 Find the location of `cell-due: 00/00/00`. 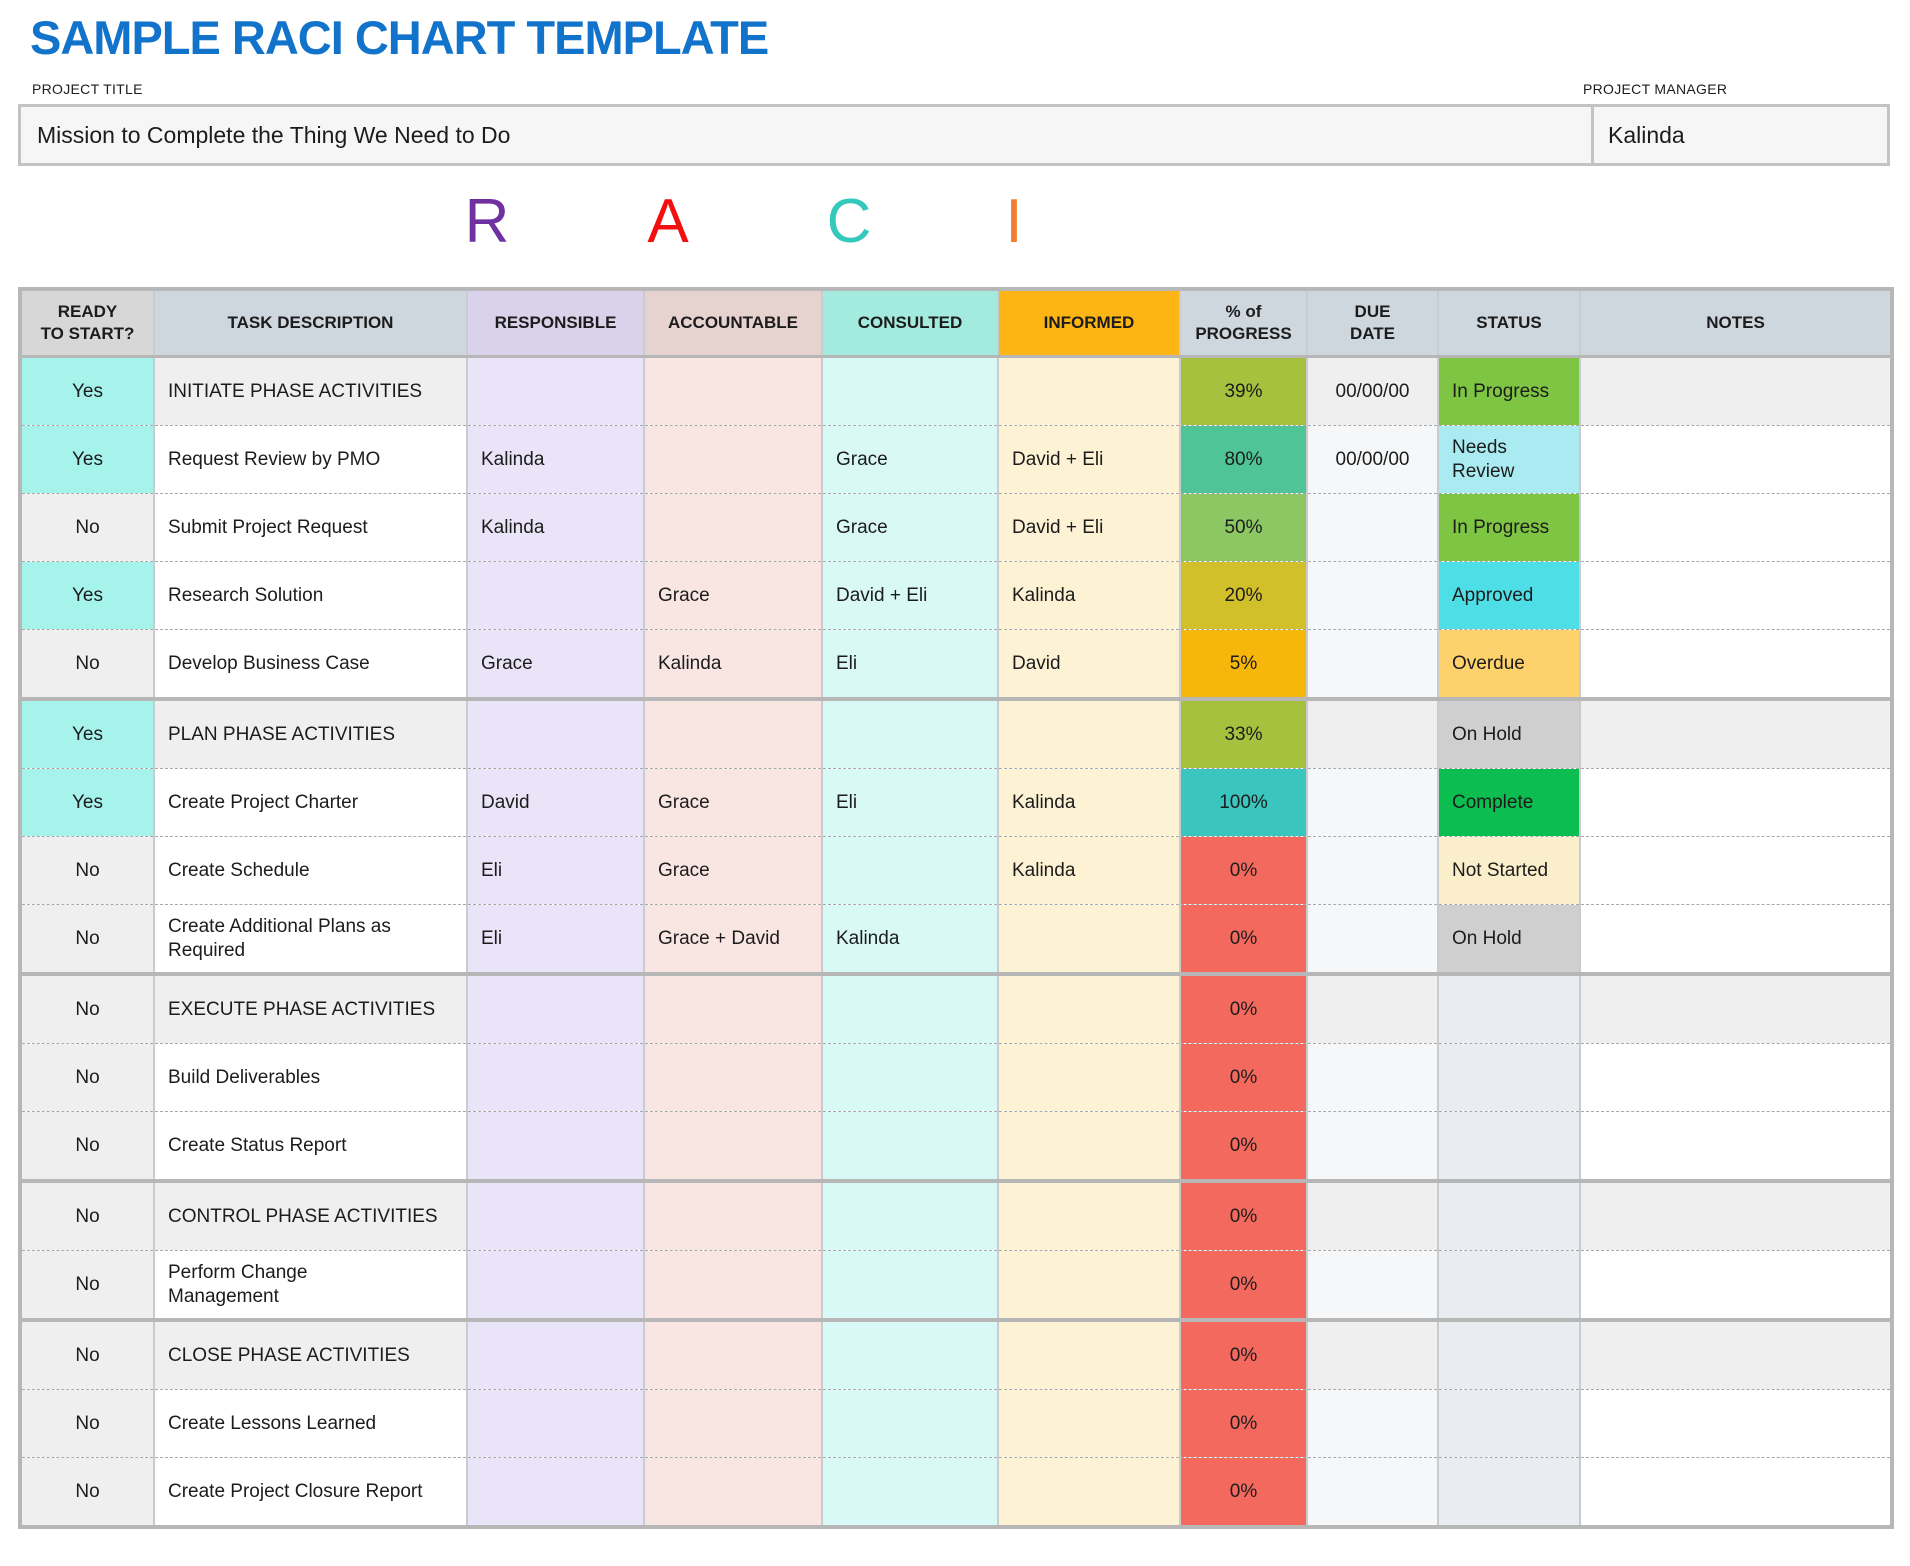

cell-due: 00/00/00 is located at coordinates (1372, 459).